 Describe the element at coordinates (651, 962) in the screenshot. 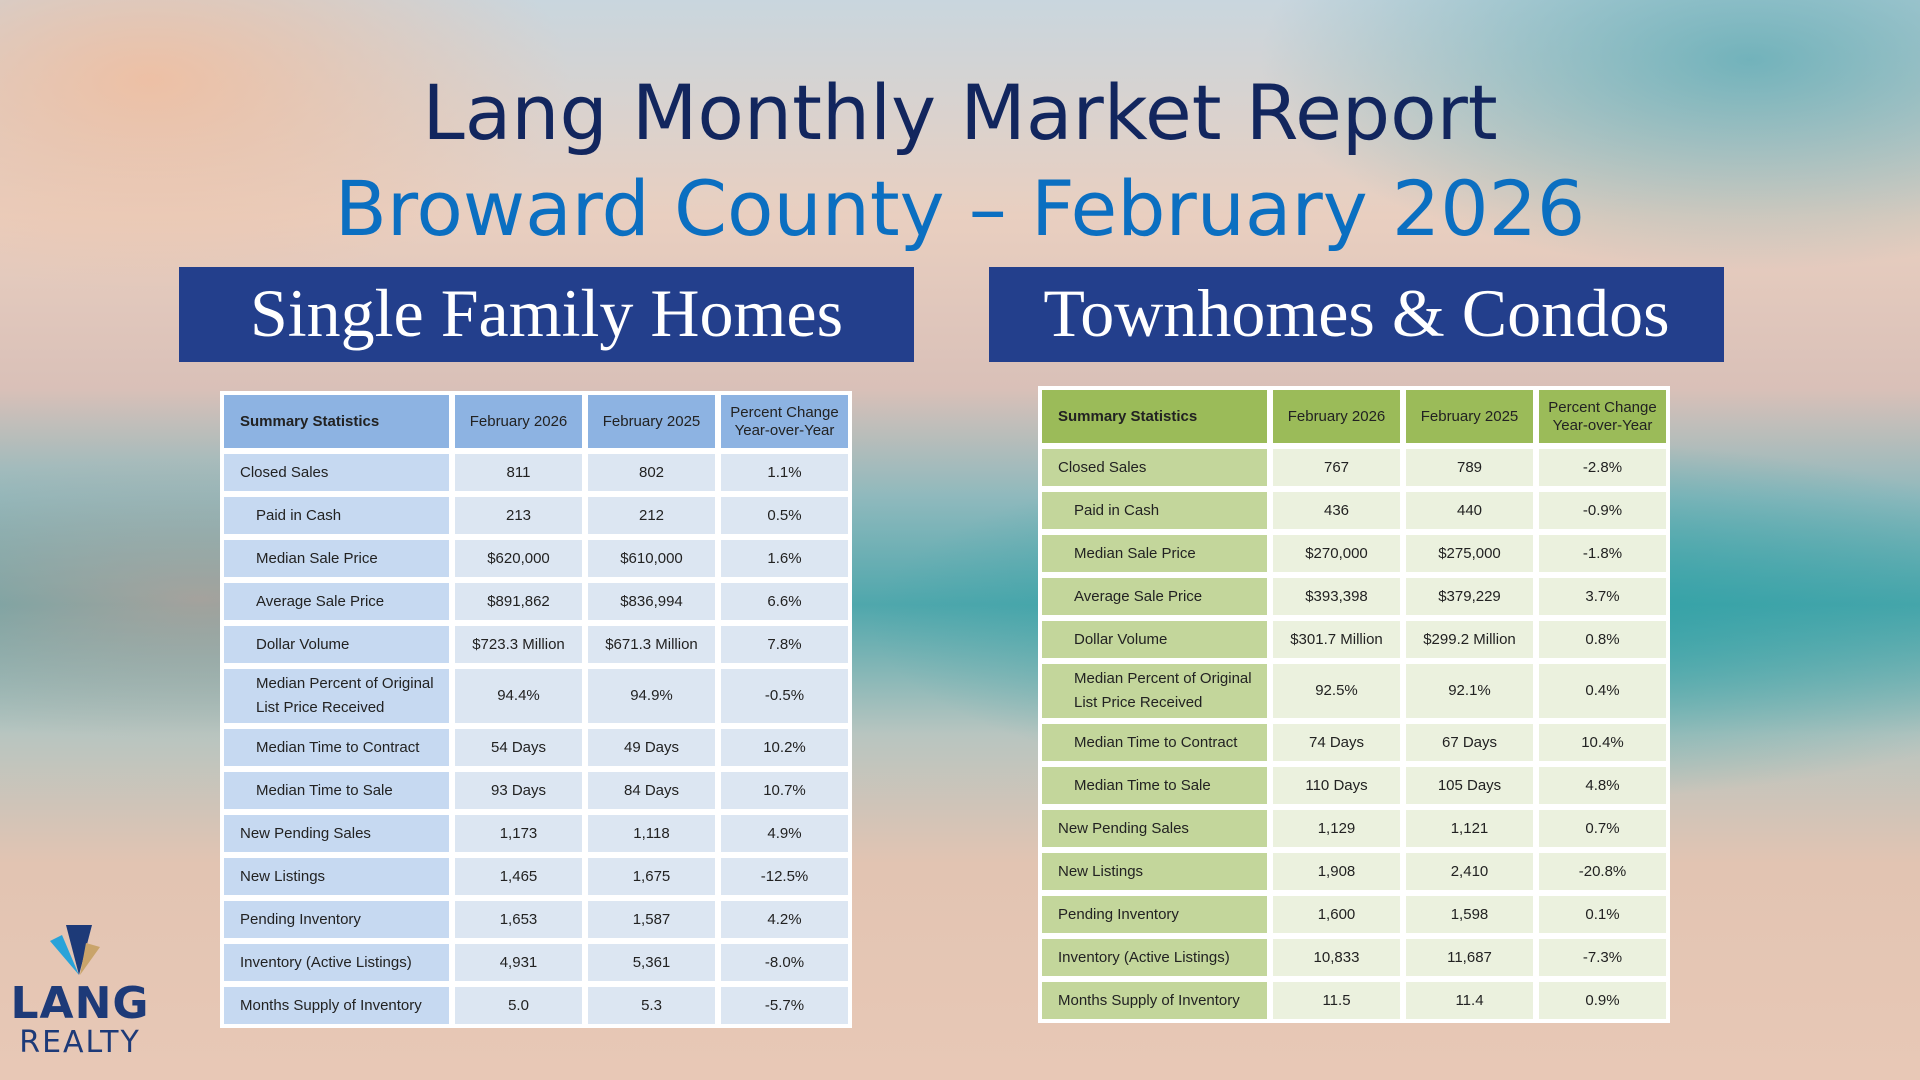

I see `cell-value: 5,361` at that location.